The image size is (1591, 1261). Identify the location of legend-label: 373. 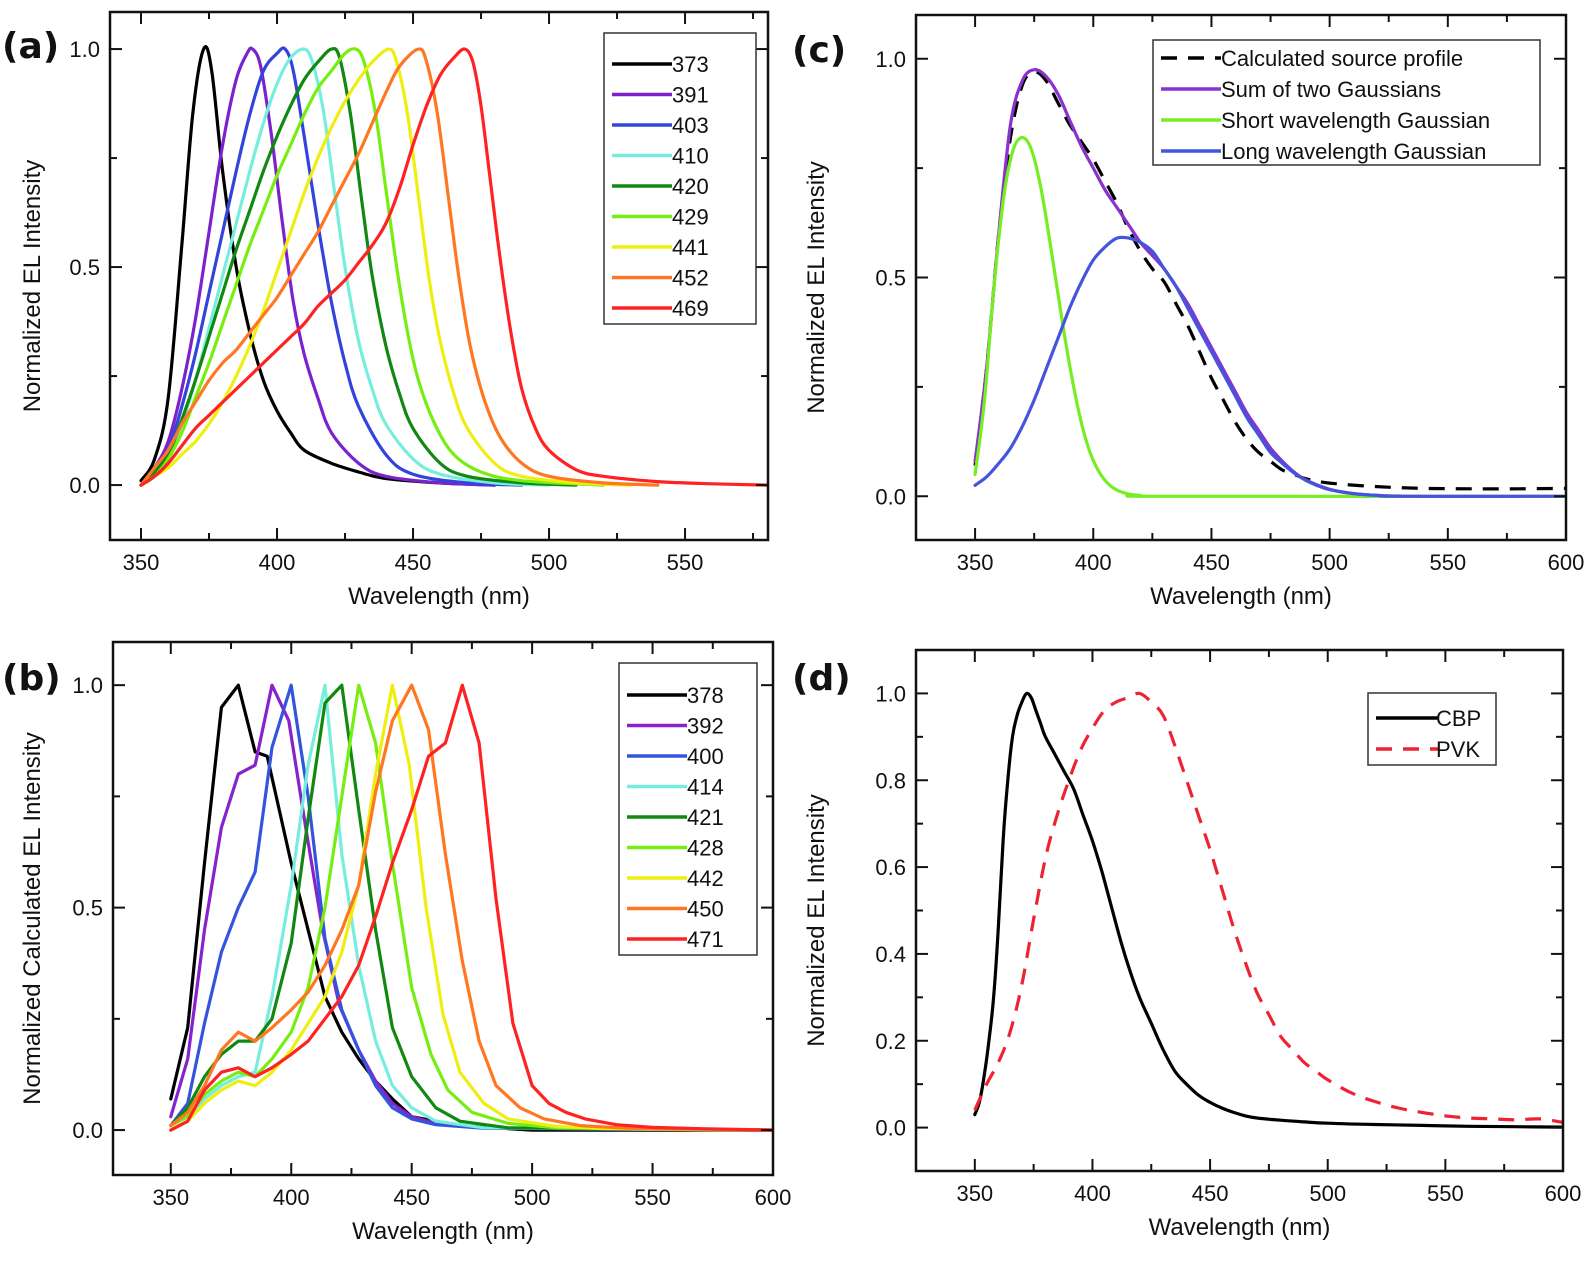
(690, 64).